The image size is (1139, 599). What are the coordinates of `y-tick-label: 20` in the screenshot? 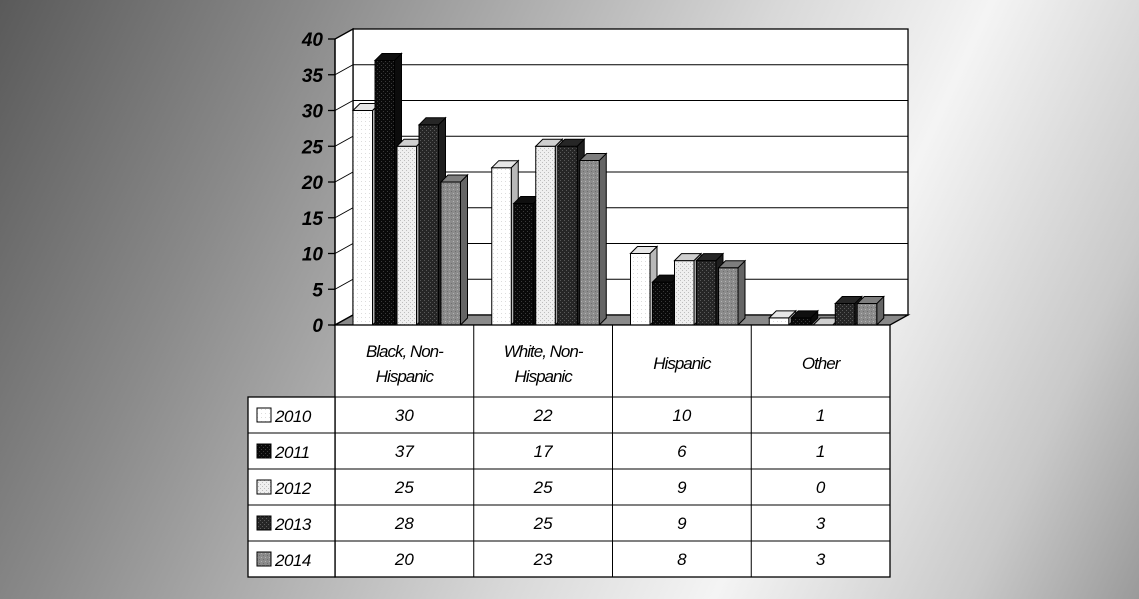 It's located at (312, 183).